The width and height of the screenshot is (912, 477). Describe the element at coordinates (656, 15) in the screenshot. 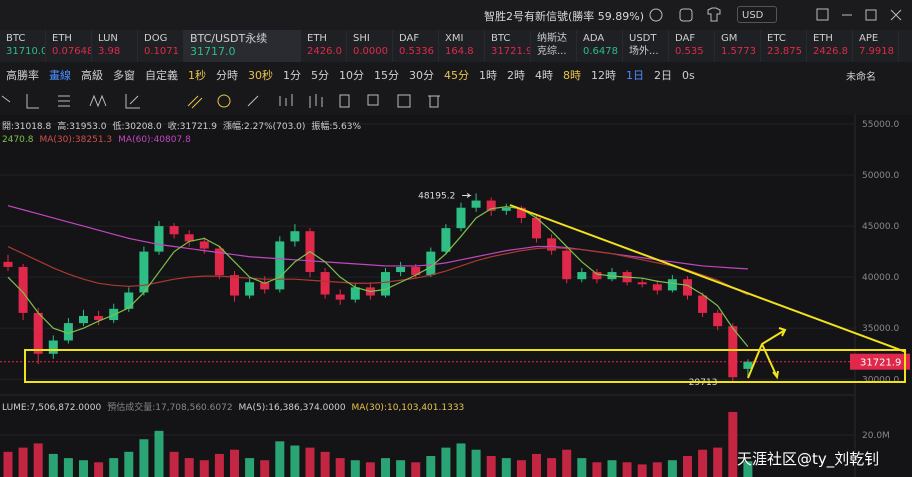

I see `bell` at that location.